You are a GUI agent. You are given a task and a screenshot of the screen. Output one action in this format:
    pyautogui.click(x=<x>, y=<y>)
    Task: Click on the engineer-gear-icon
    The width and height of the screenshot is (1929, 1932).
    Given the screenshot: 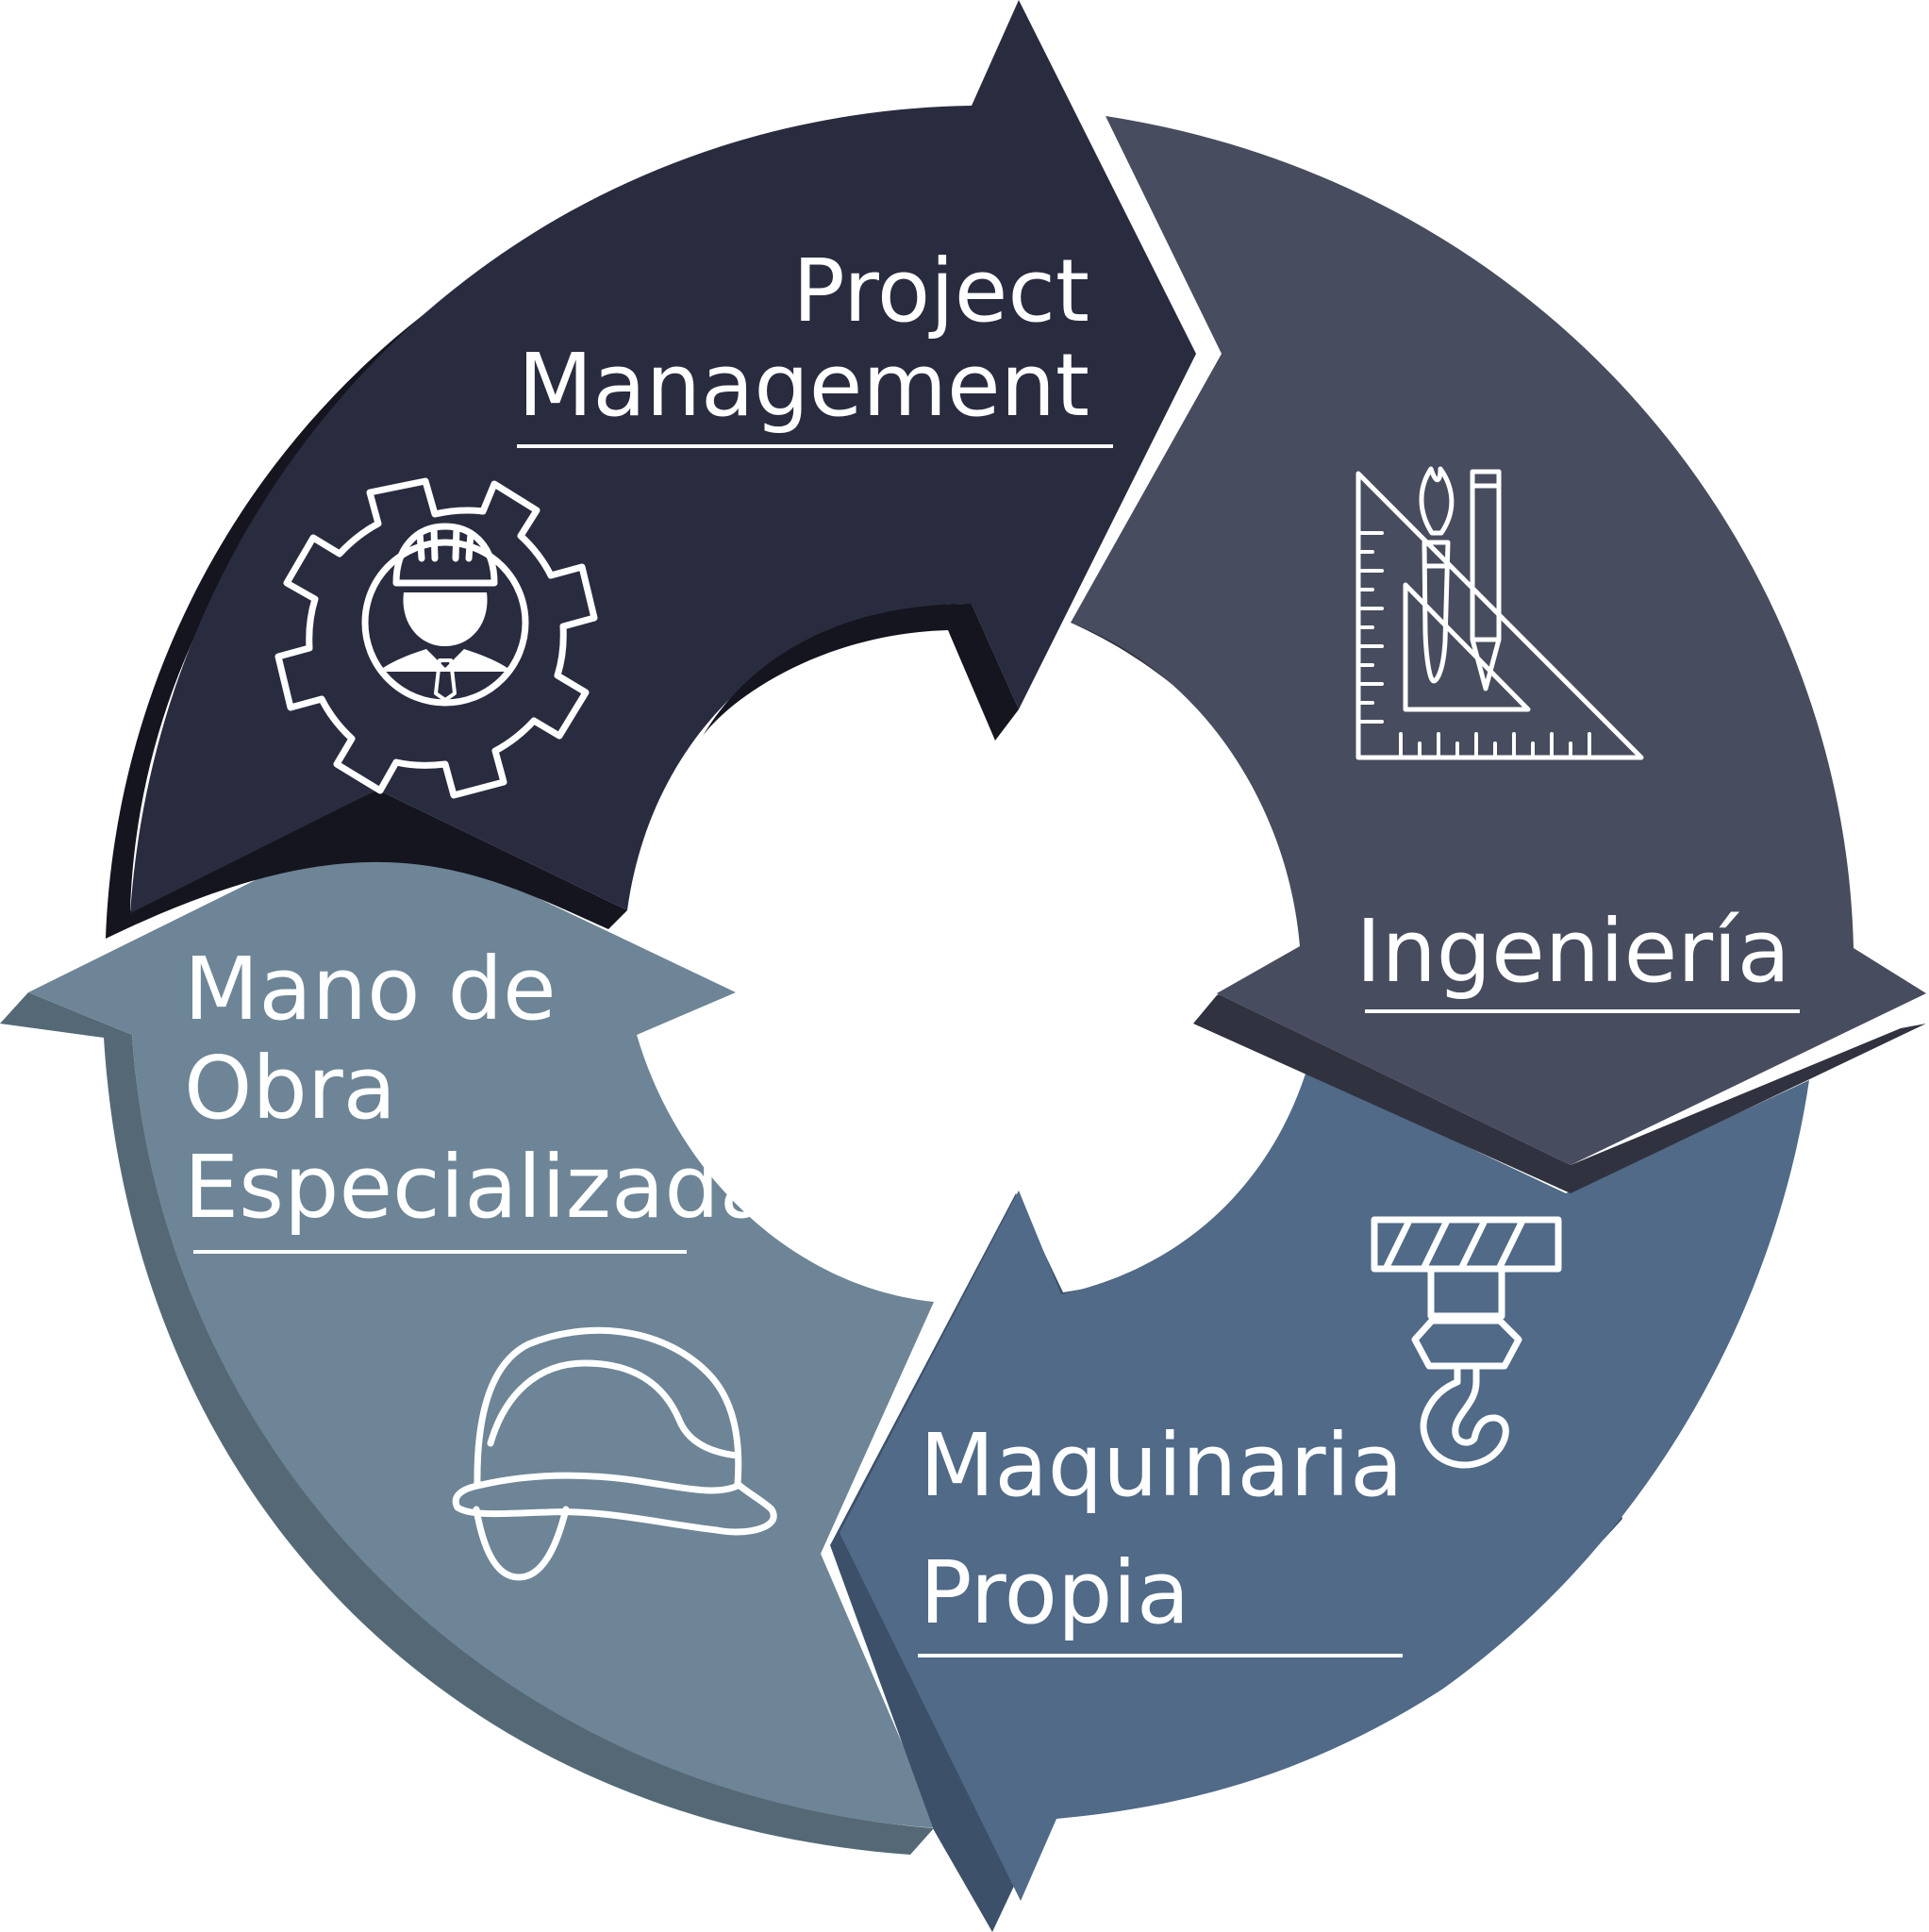 What is the action you would take?
    pyautogui.click(x=436, y=638)
    